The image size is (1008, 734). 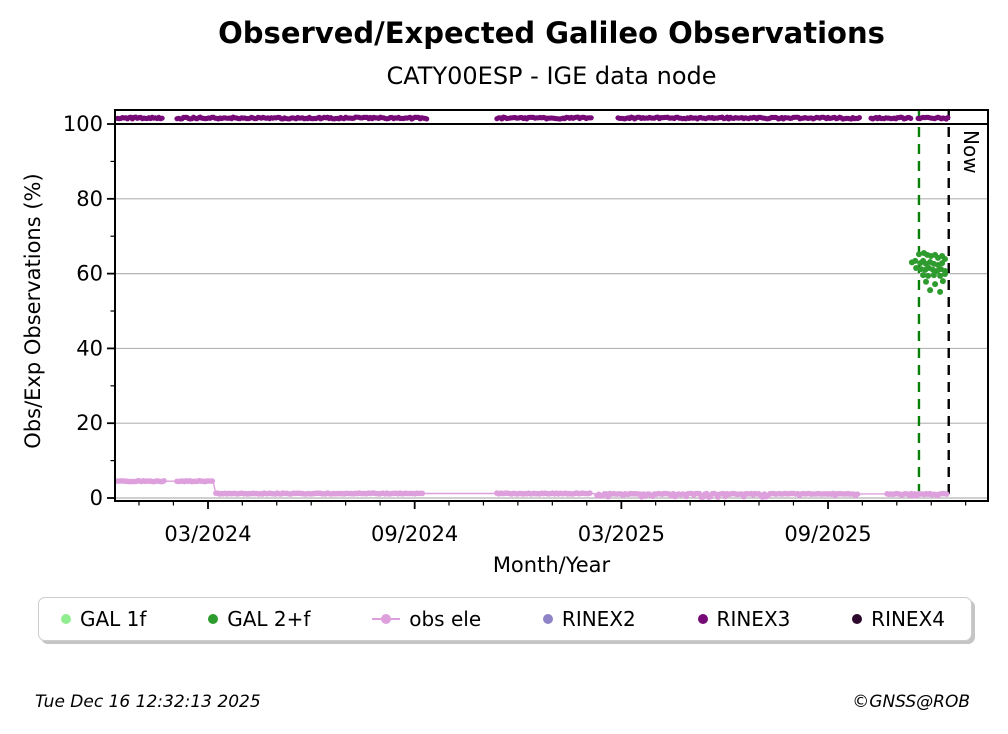 What do you see at coordinates (83, 124) in the screenshot?
I see `y-tick-label: 100` at bounding box center [83, 124].